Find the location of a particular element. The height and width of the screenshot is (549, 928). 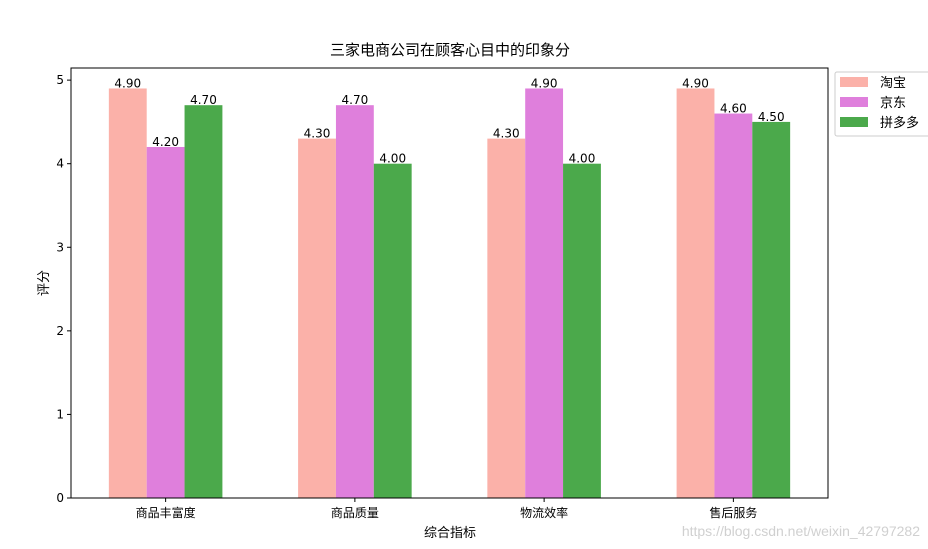

data-label: 4.20 is located at coordinates (165, 142).